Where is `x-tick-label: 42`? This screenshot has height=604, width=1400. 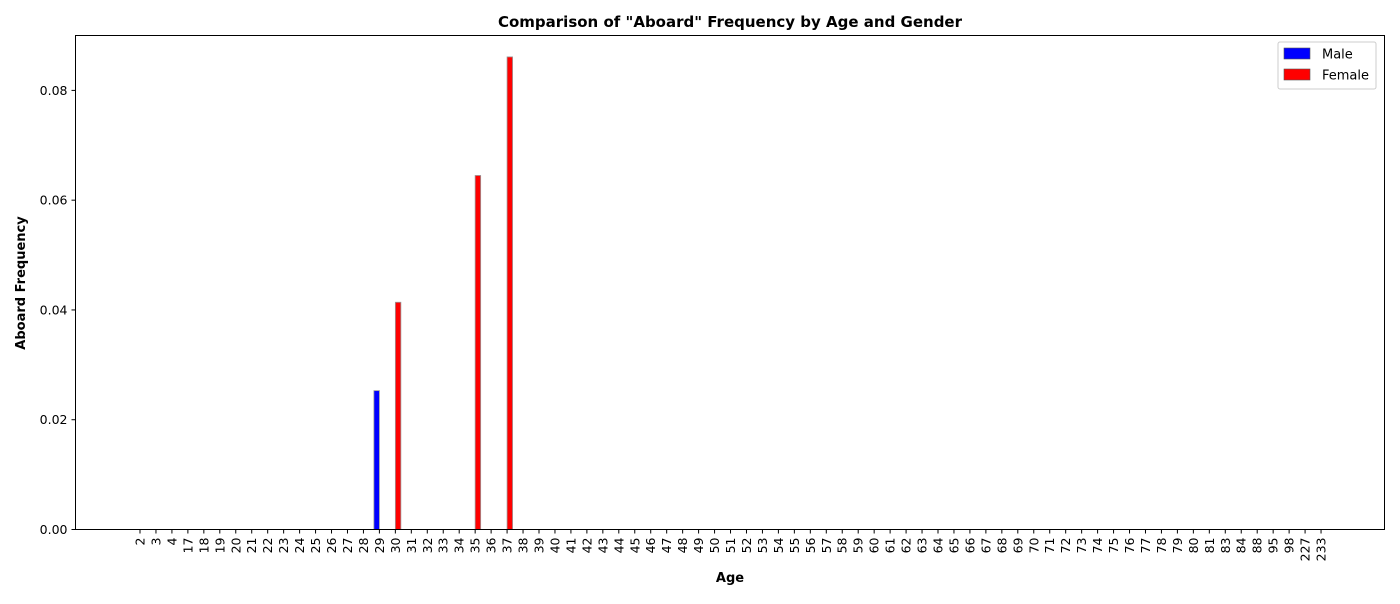 x-tick-label: 42 is located at coordinates (586, 546).